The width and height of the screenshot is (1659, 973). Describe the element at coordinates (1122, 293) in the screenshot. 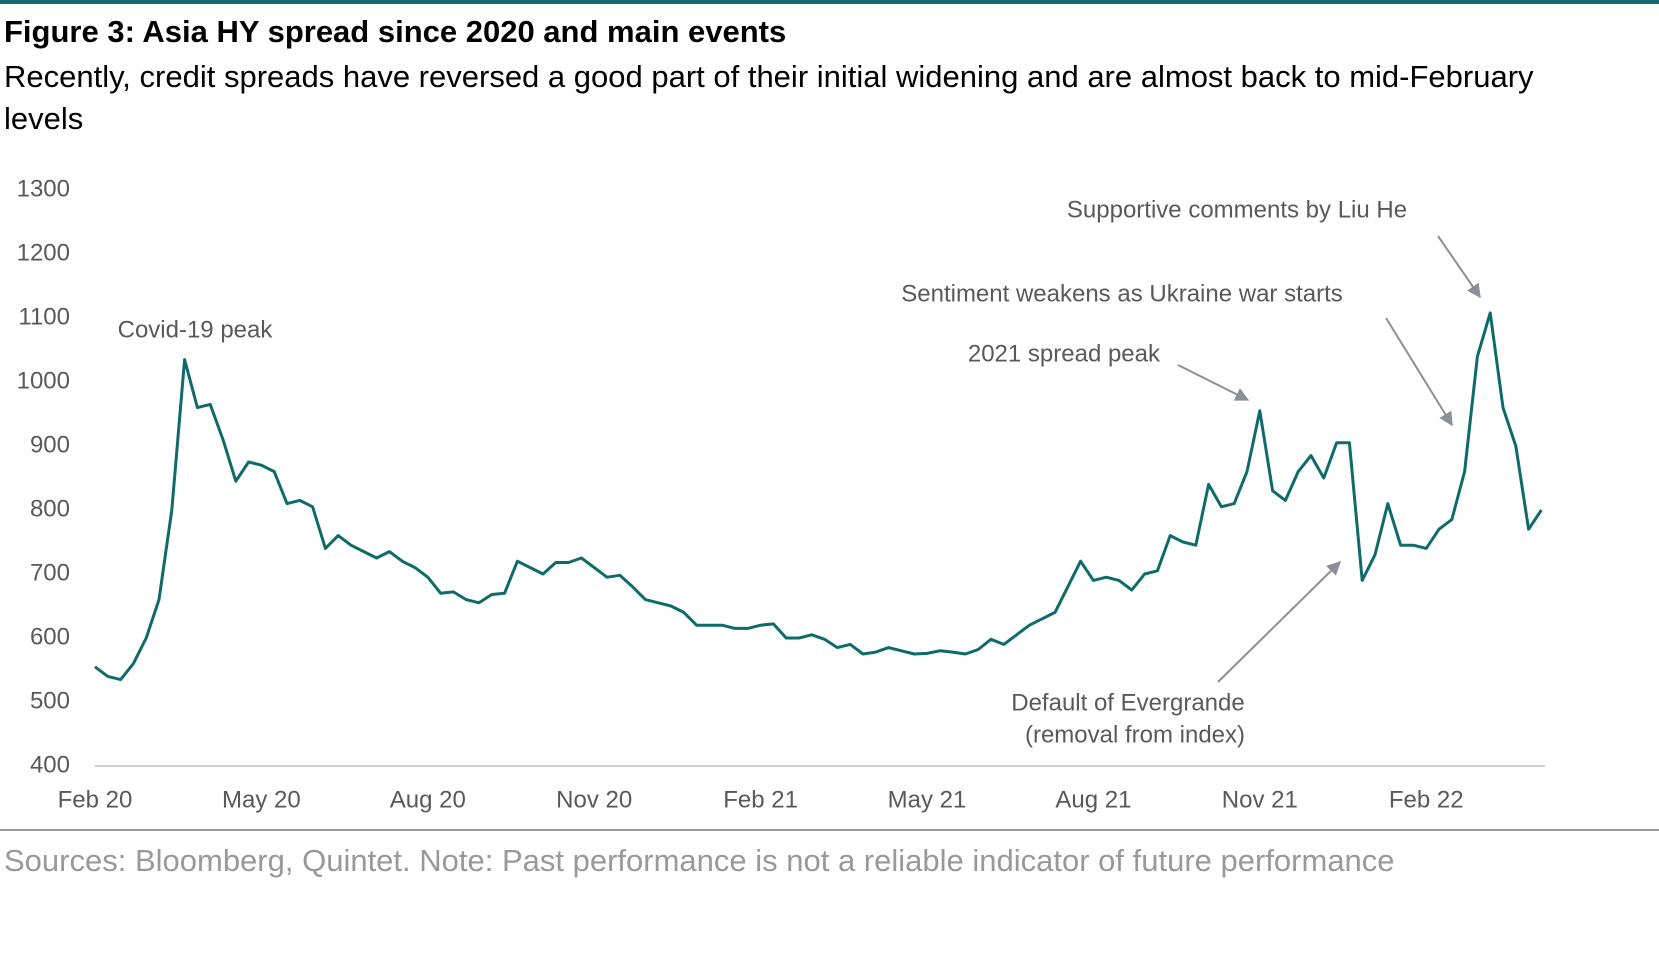

I see `annotation: Sentiment weakens as Ukraine war starts` at that location.